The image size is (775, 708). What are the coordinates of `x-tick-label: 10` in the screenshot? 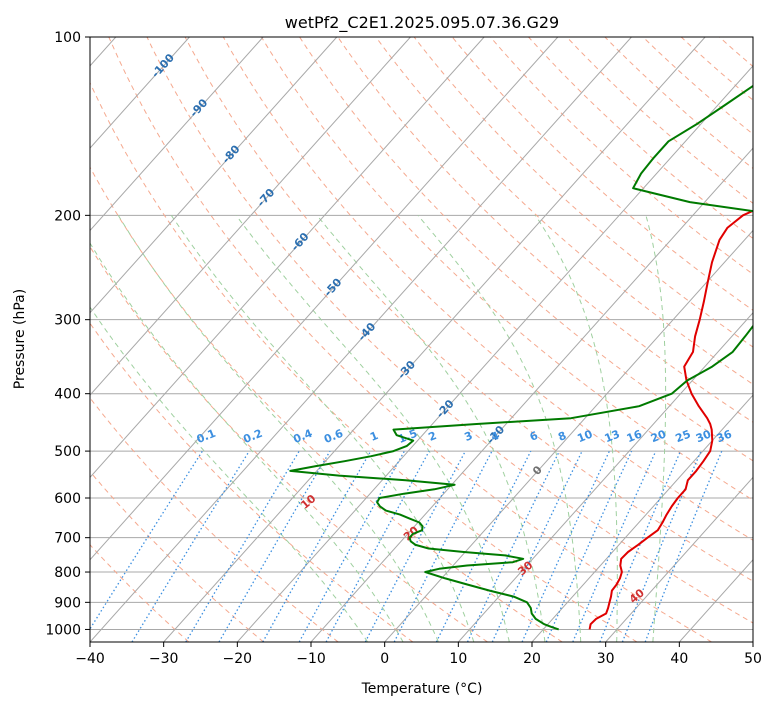 It's located at (458, 659).